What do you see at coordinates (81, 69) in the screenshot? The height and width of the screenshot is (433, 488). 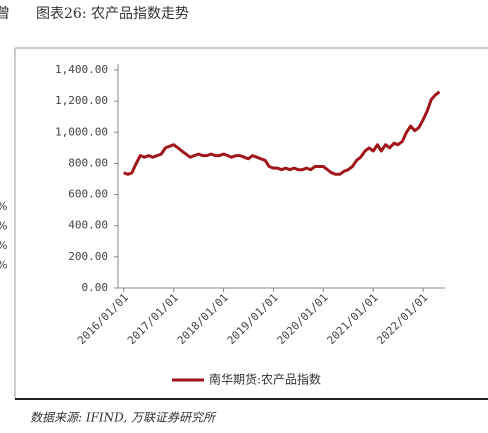 I see `y-tick-label: 1,400.00` at bounding box center [81, 69].